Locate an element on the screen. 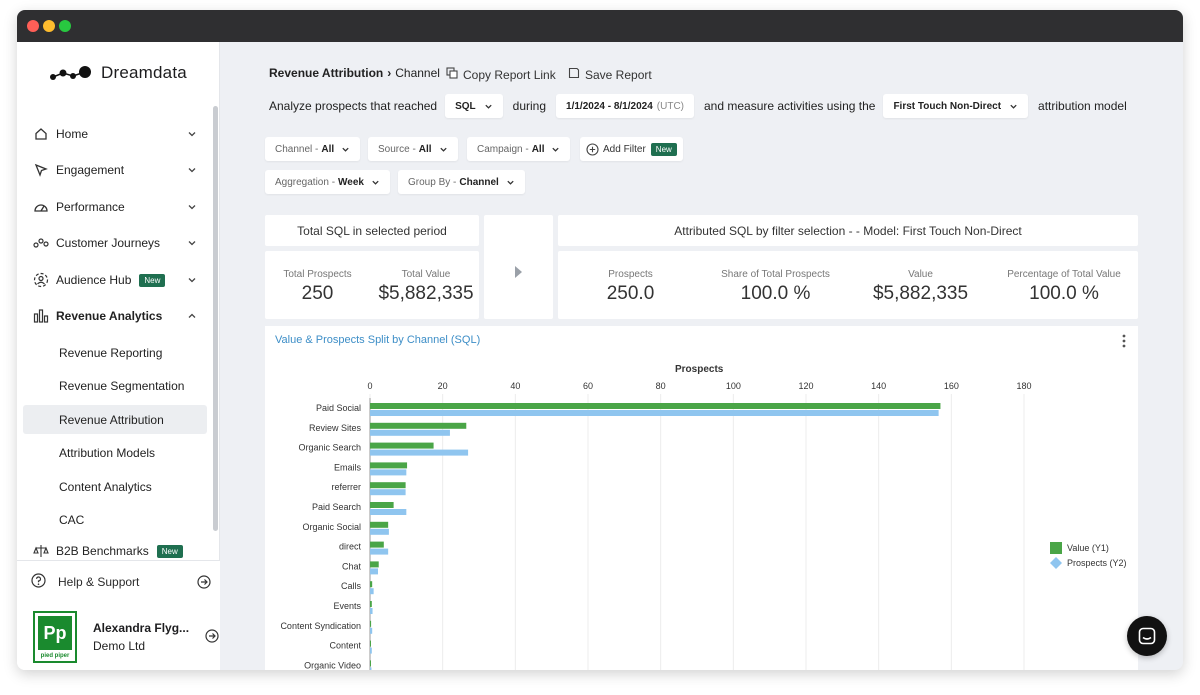 The image size is (1200, 695). cursor-icon is located at coordinates (41, 170).